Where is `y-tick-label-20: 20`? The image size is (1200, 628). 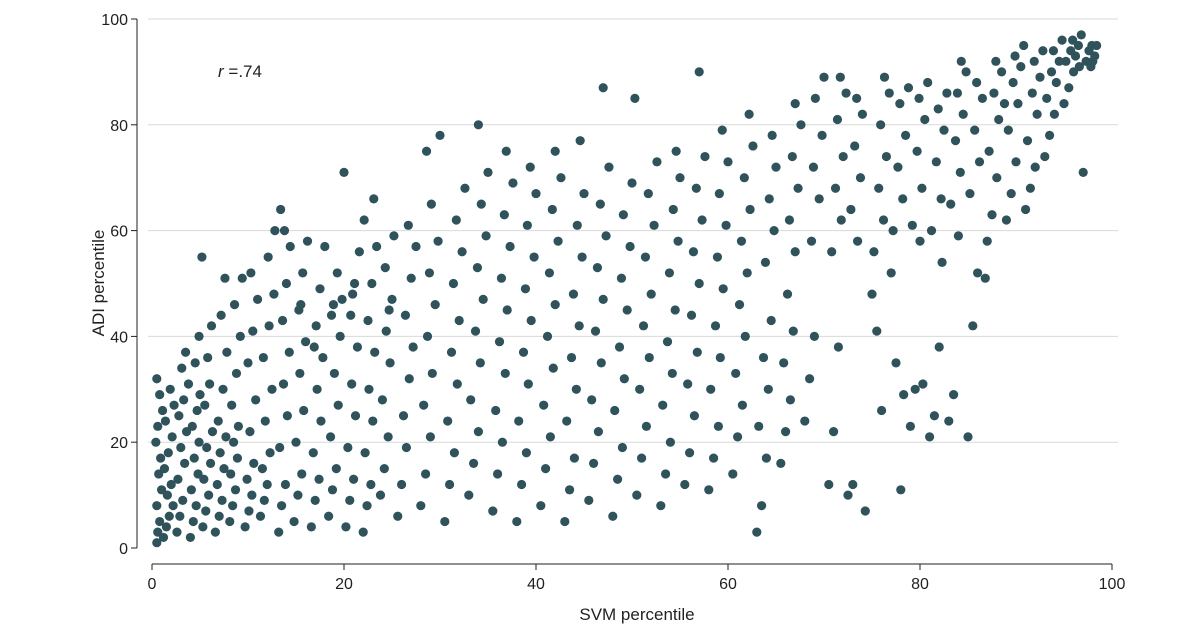 y-tick-label-20: 20 is located at coordinates (119, 443).